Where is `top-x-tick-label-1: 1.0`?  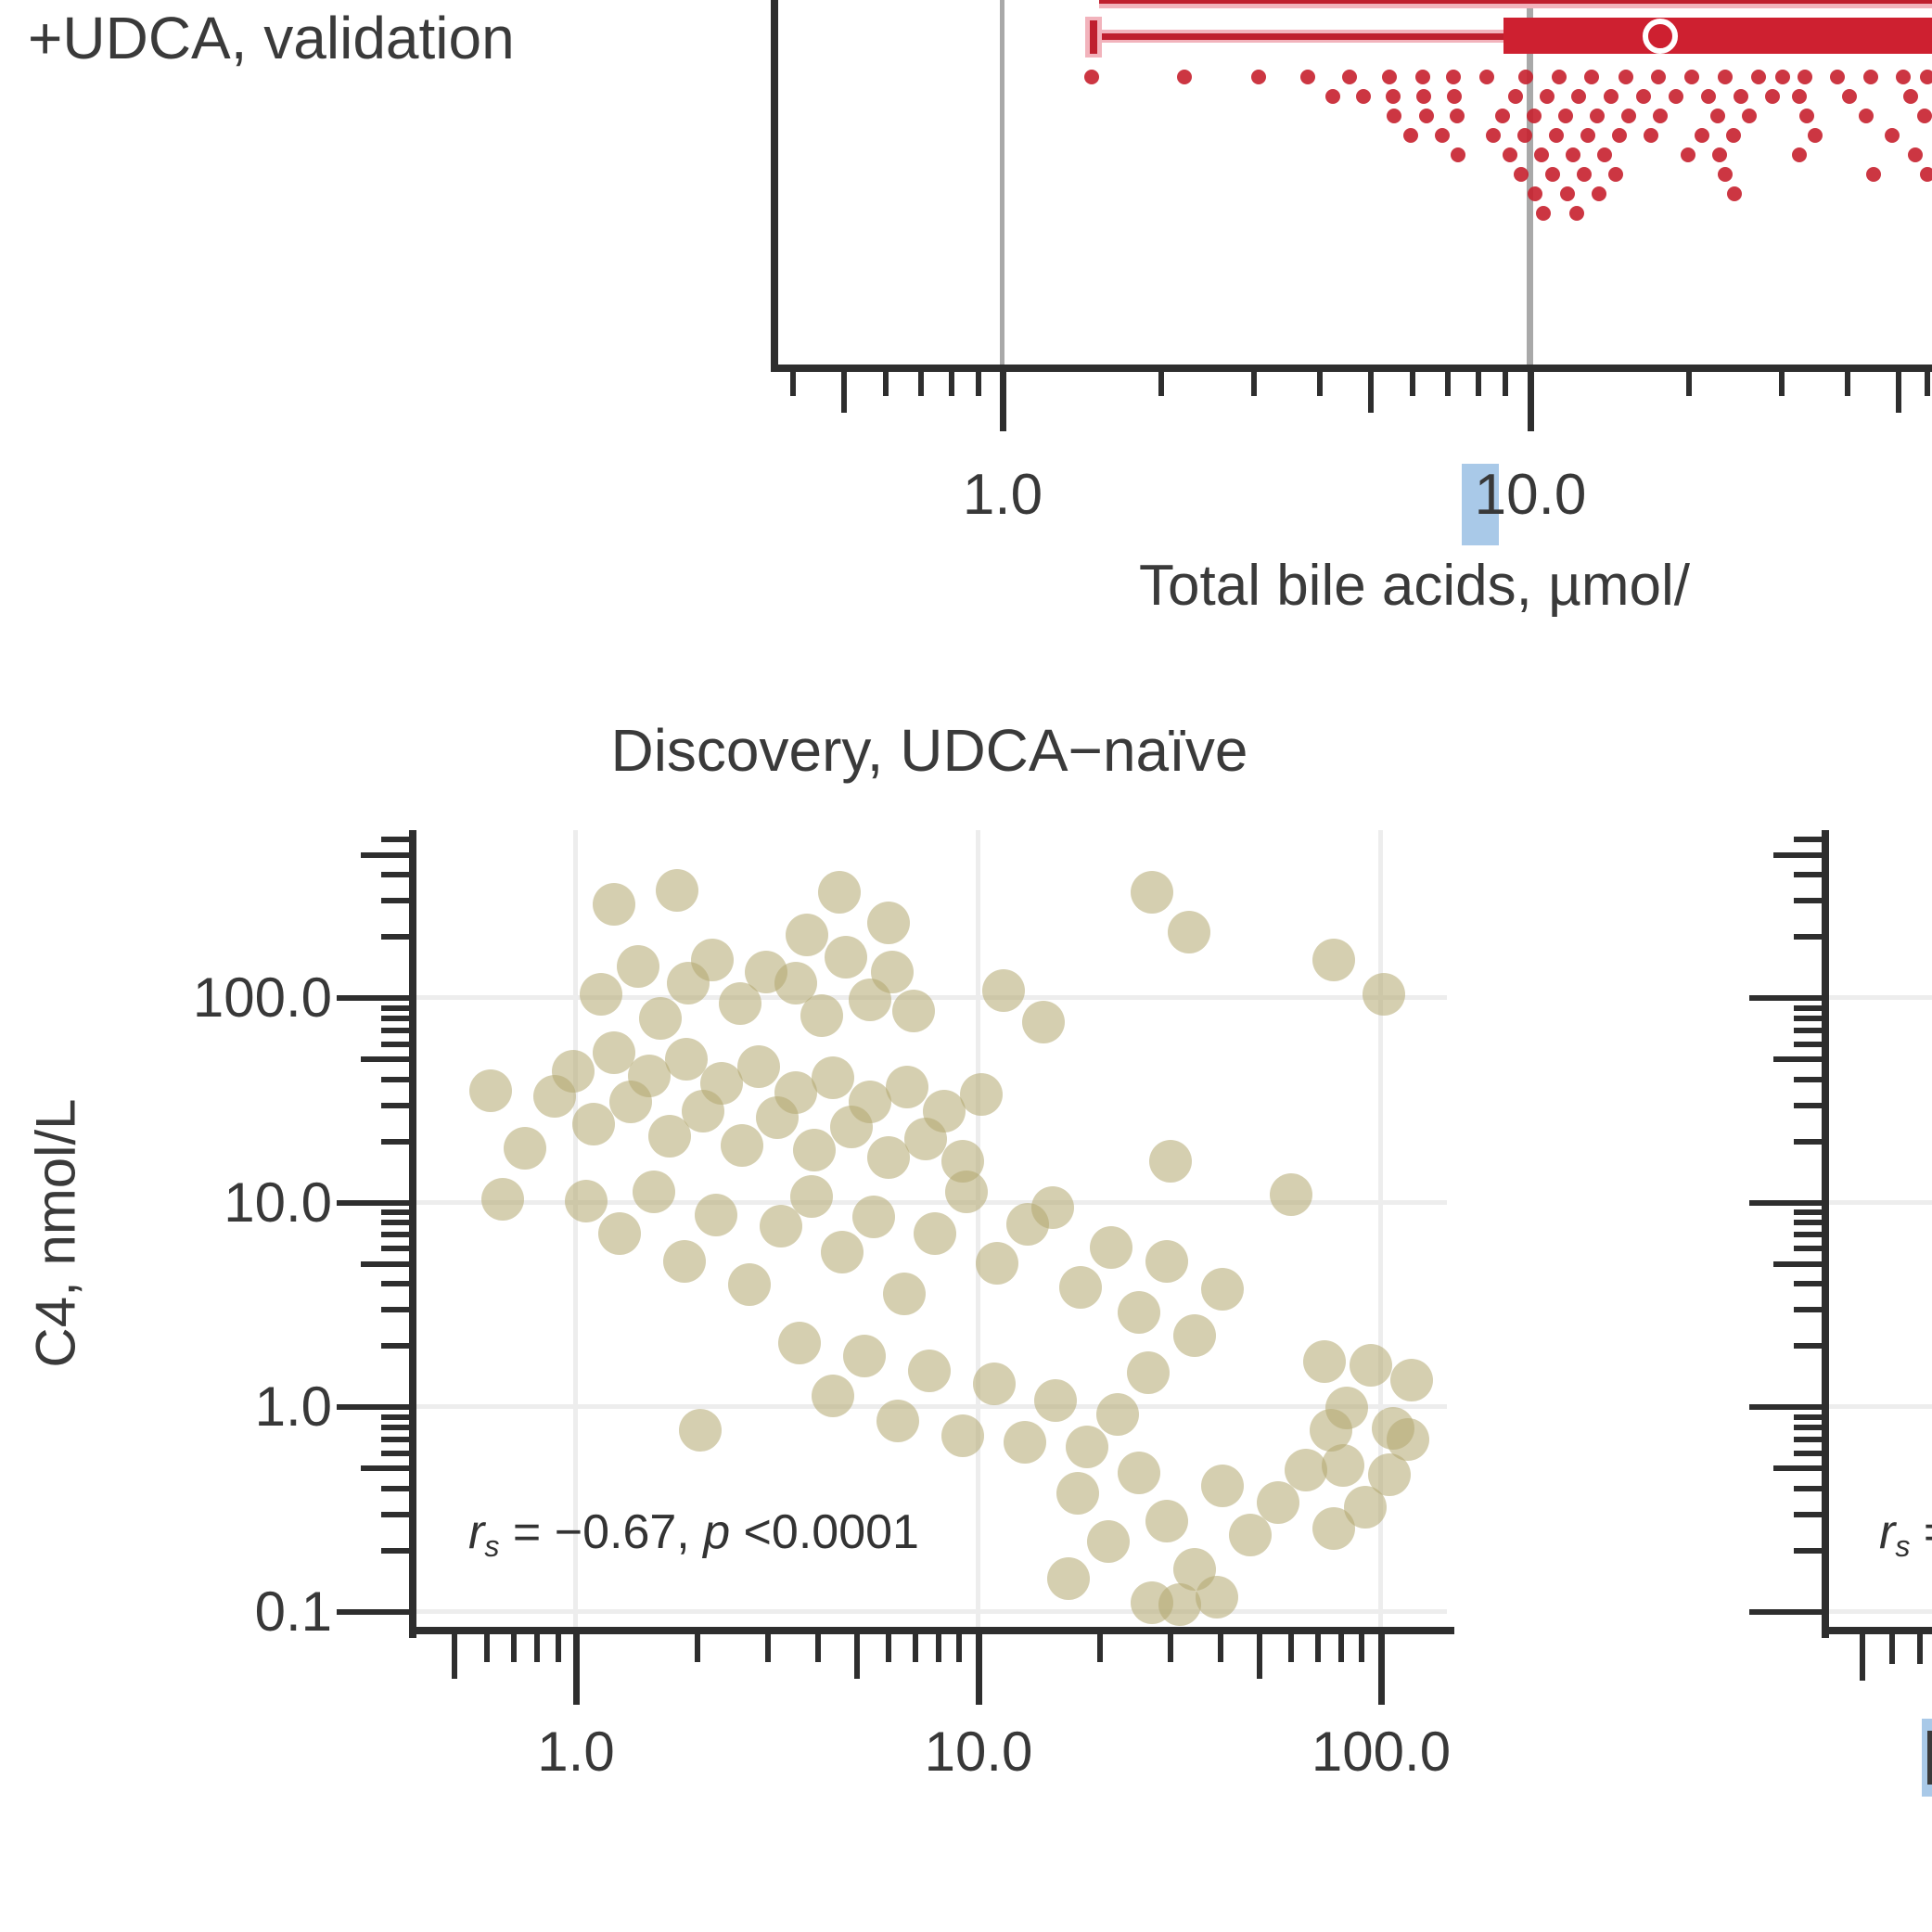 top-x-tick-label-1: 1.0 is located at coordinates (1002, 495).